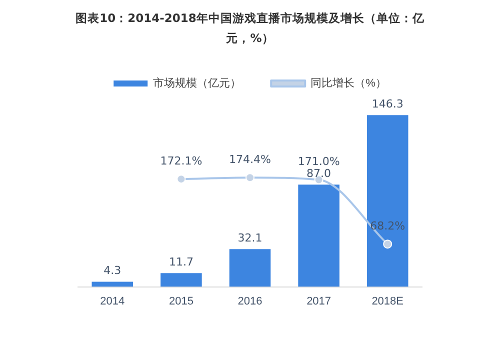 The image size is (500, 362). Describe the element at coordinates (319, 301) in the screenshot. I see `x-tick-label: 2017` at that location.